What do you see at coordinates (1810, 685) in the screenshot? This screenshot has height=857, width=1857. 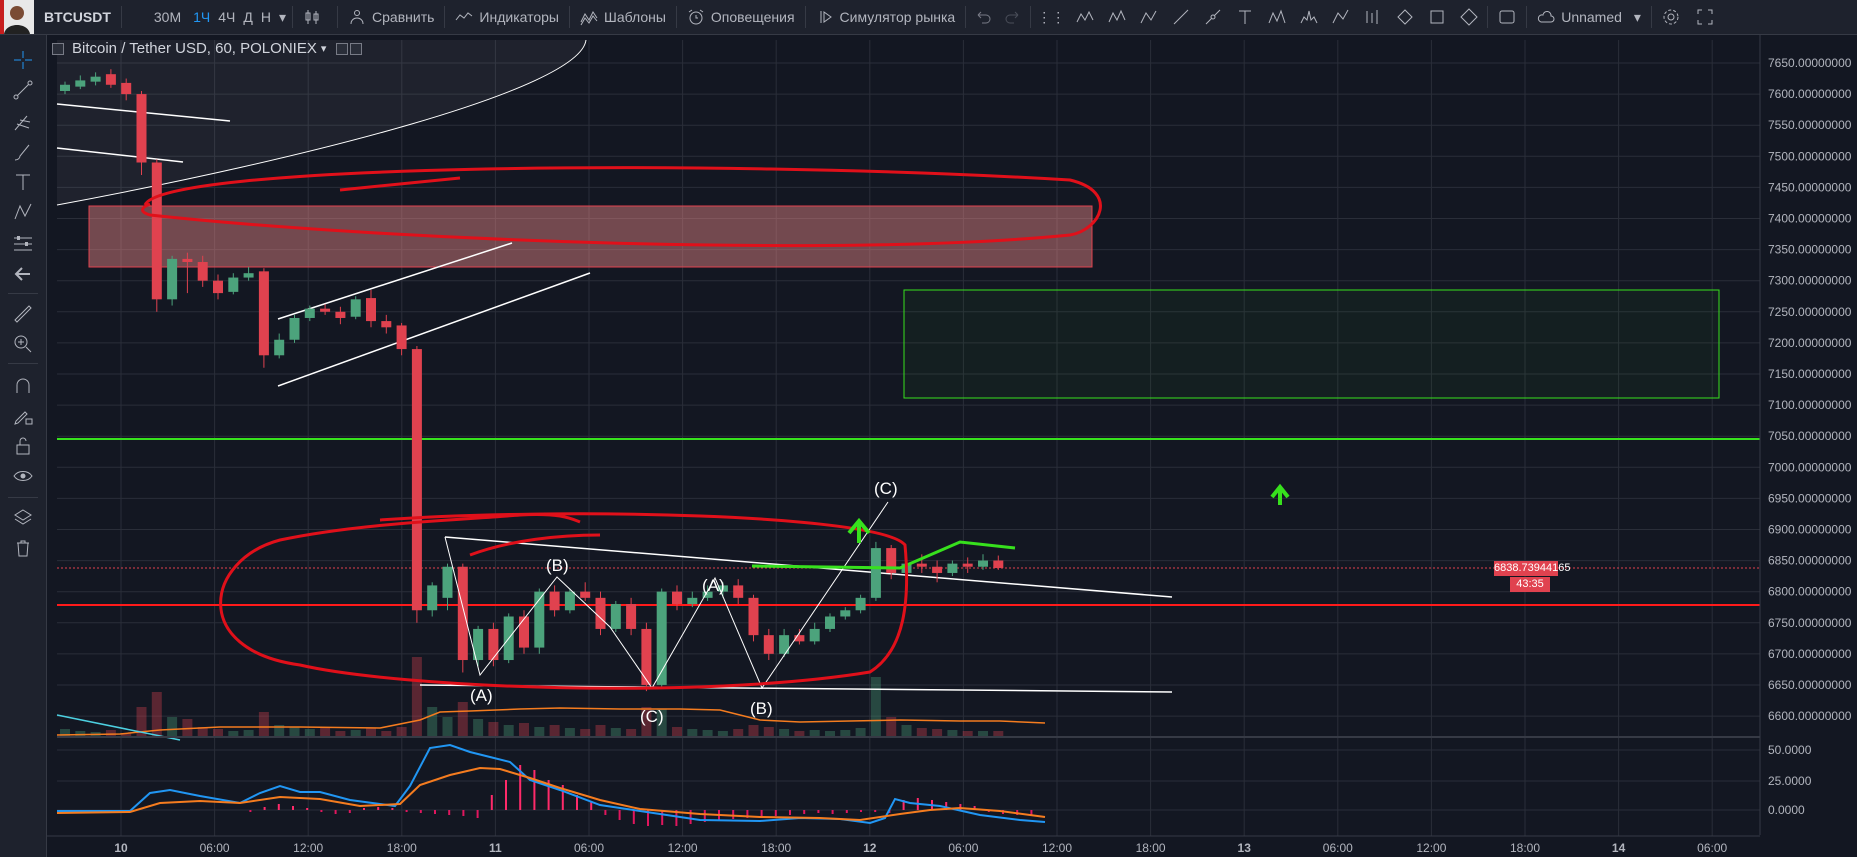 I see `price-label: 6650.00000000` at bounding box center [1810, 685].